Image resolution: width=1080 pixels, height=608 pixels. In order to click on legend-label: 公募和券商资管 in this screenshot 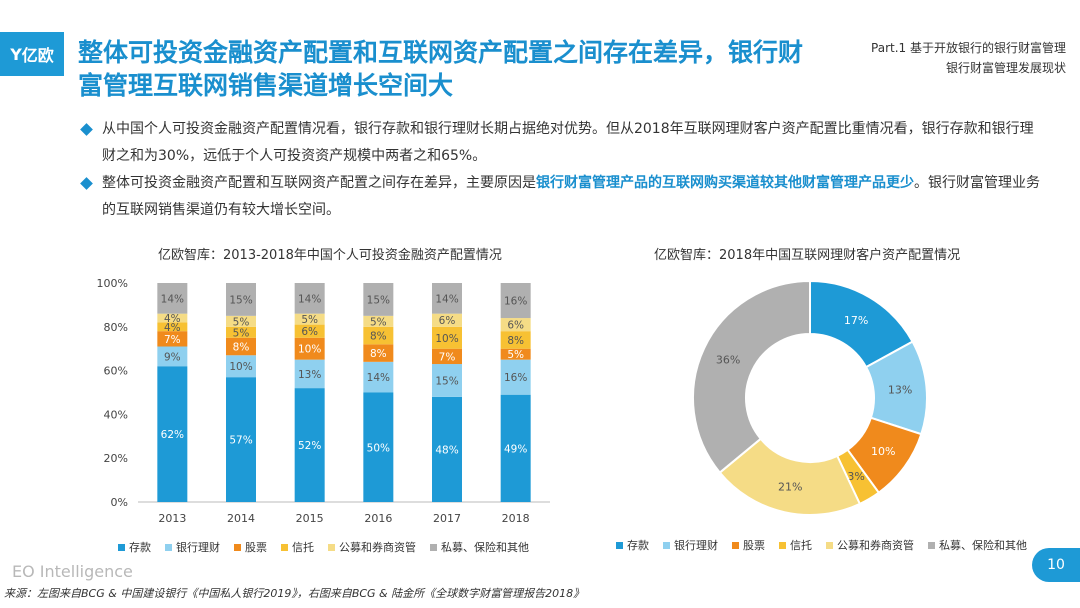, I will do `click(875, 545)`.